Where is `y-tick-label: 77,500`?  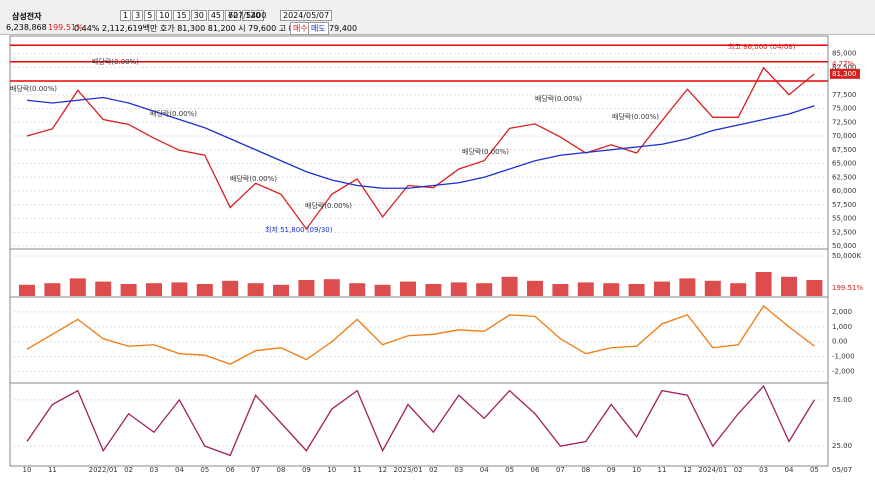 y-tick-label: 77,500 is located at coordinates (844, 95).